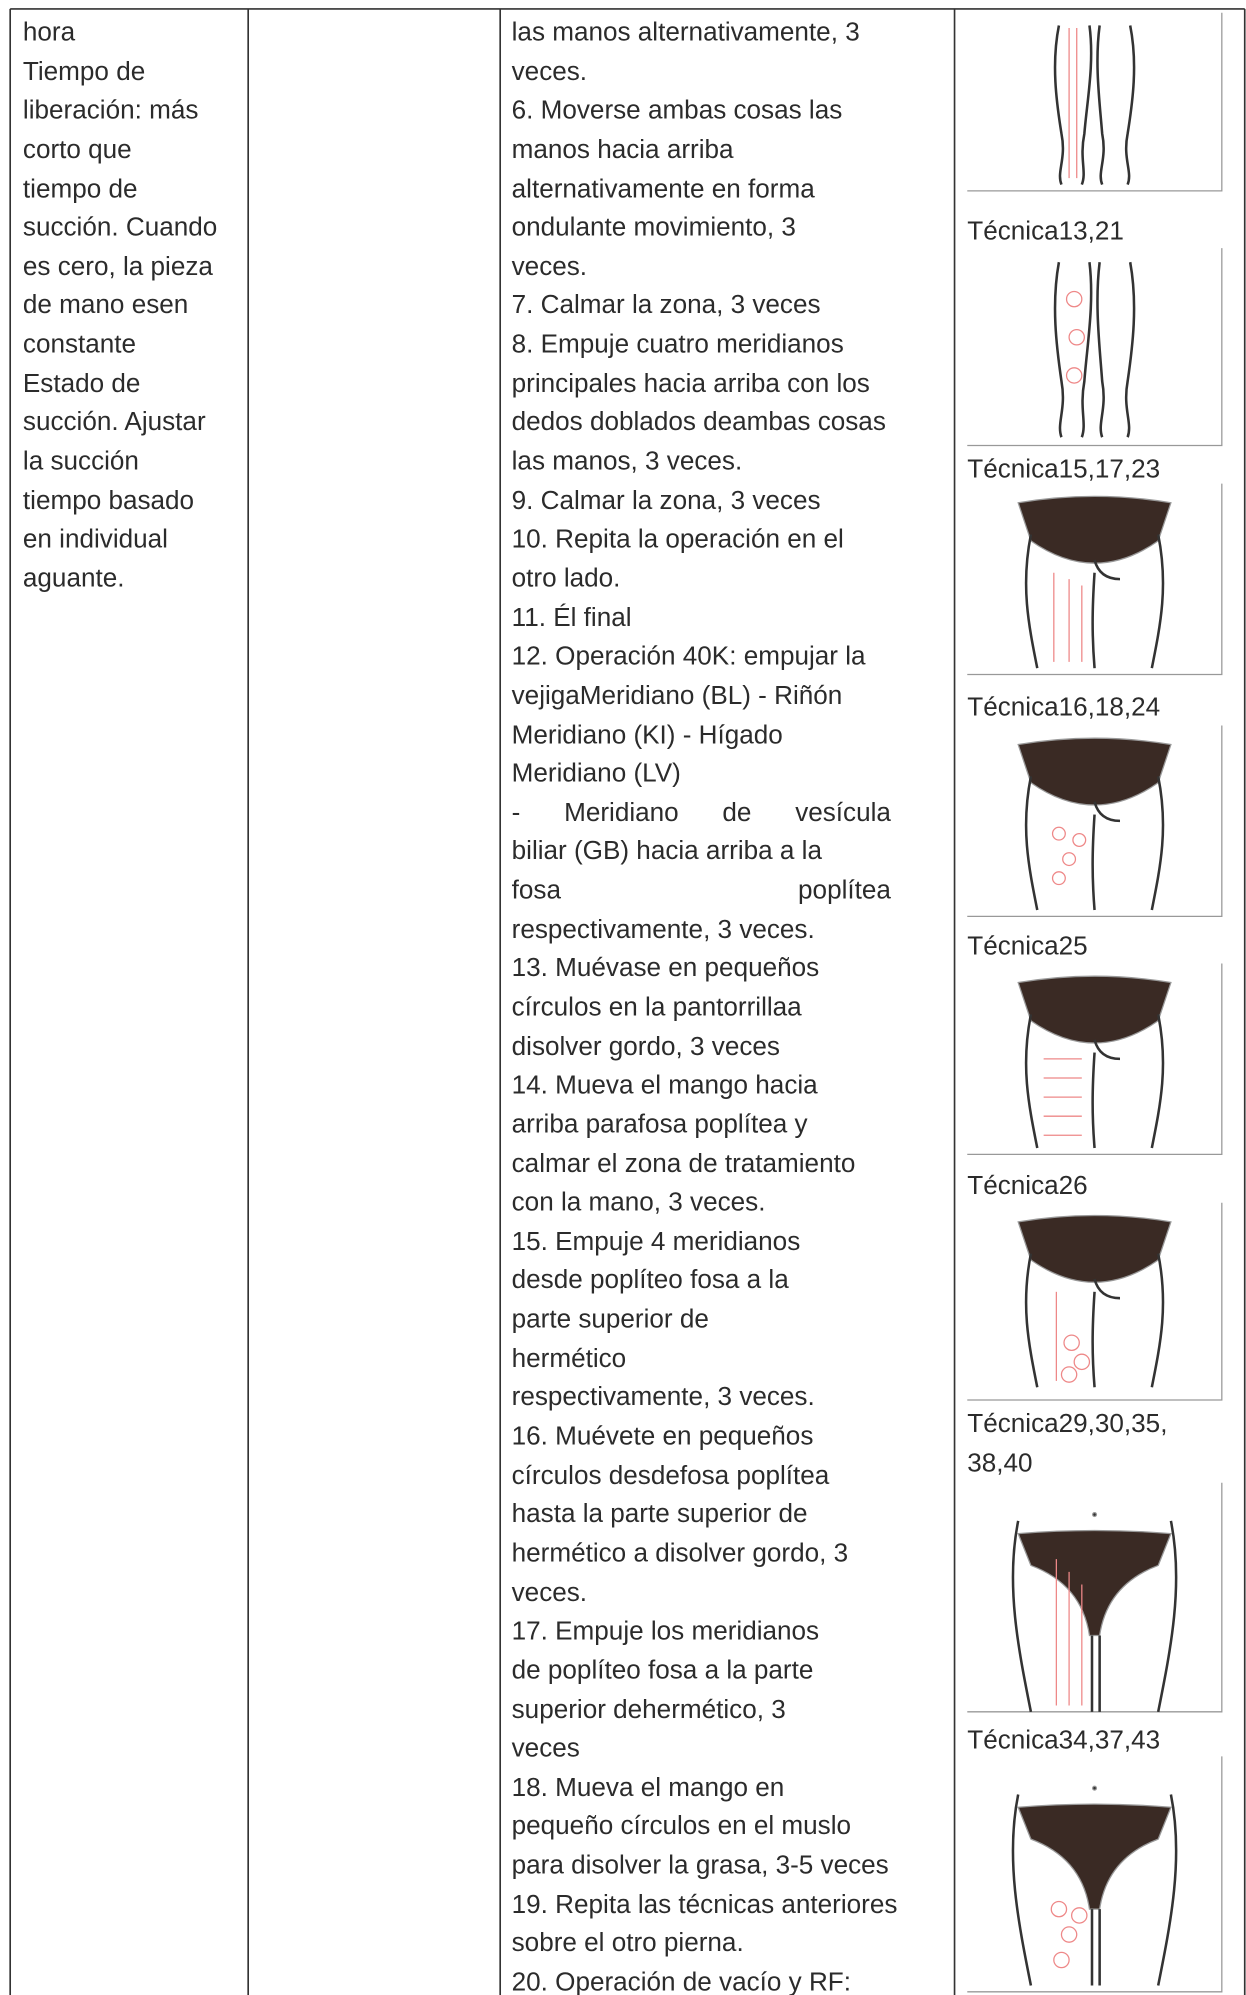 The width and height of the screenshot is (1246, 1995). I want to click on text-line: Meridiano (KI) - Hígado, so click(647, 734).